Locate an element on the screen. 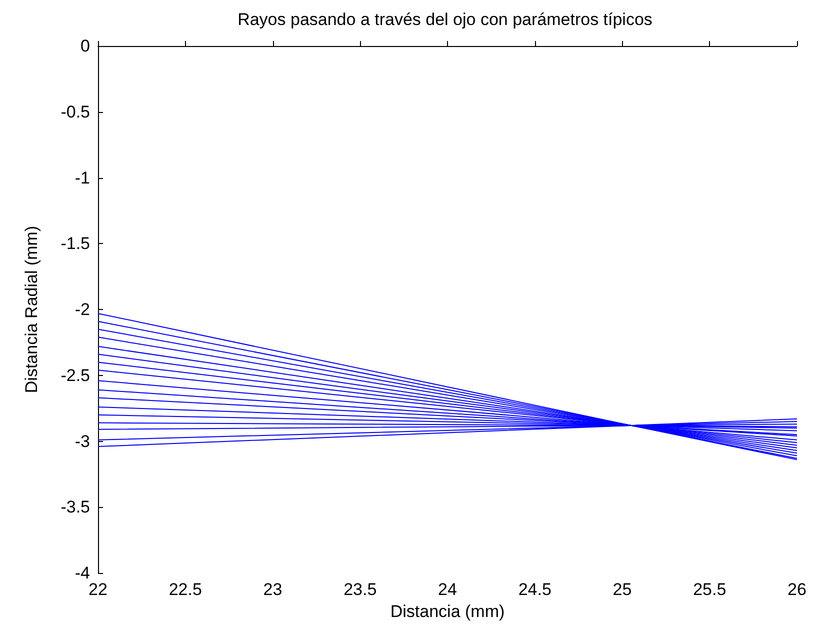 This screenshot has height=634, width=815. x-tick-label: 22 is located at coordinates (98, 589).